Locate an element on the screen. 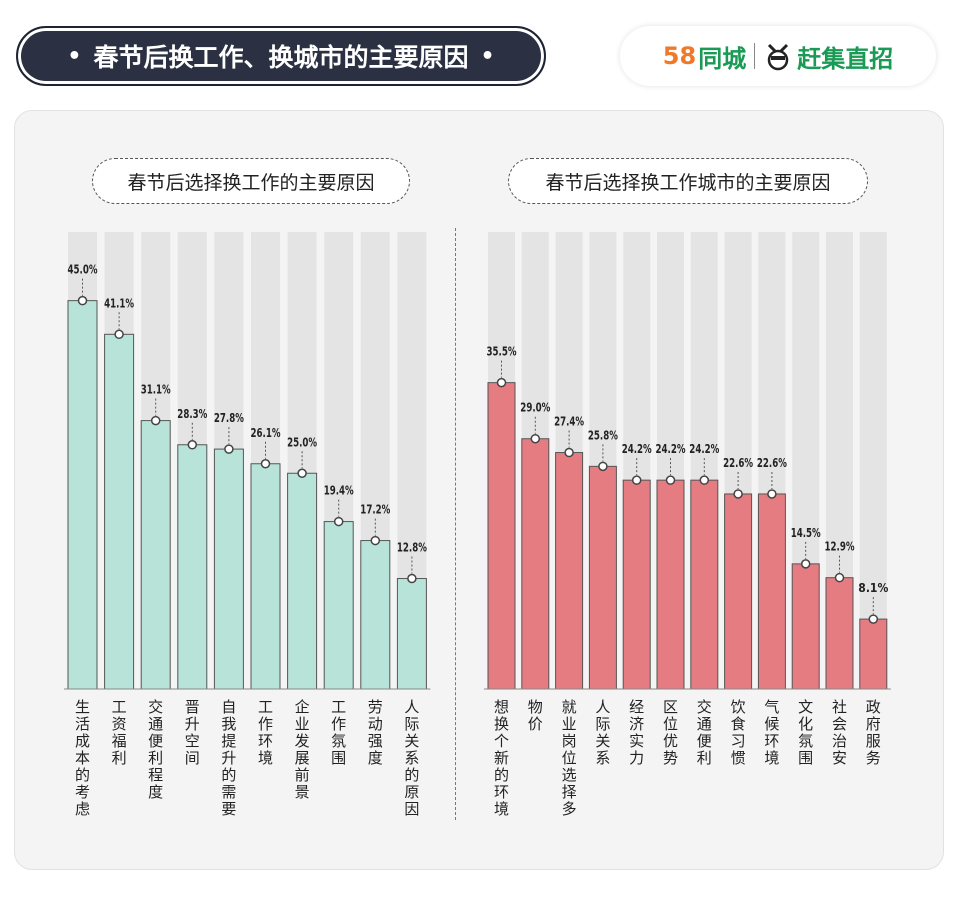 This screenshot has height=898, width=960. x-tick-label: 工作环境 is located at coordinates (265, 732).